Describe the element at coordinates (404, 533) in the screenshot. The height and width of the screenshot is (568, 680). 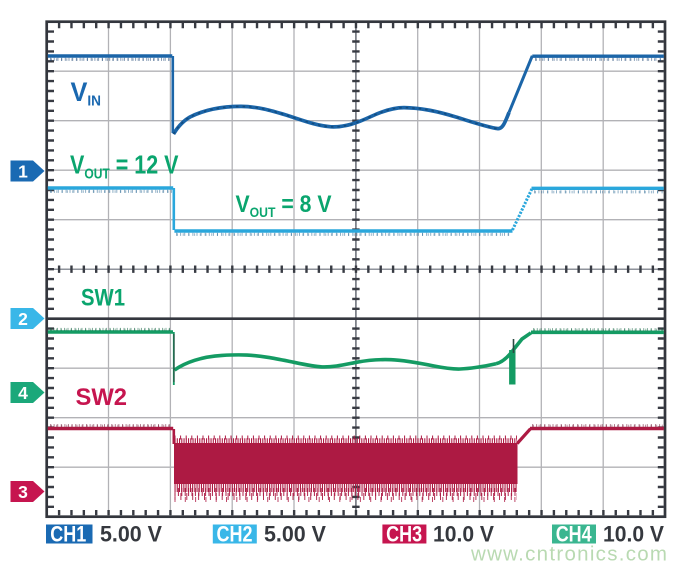
I see `svg-text: CH3` at that location.